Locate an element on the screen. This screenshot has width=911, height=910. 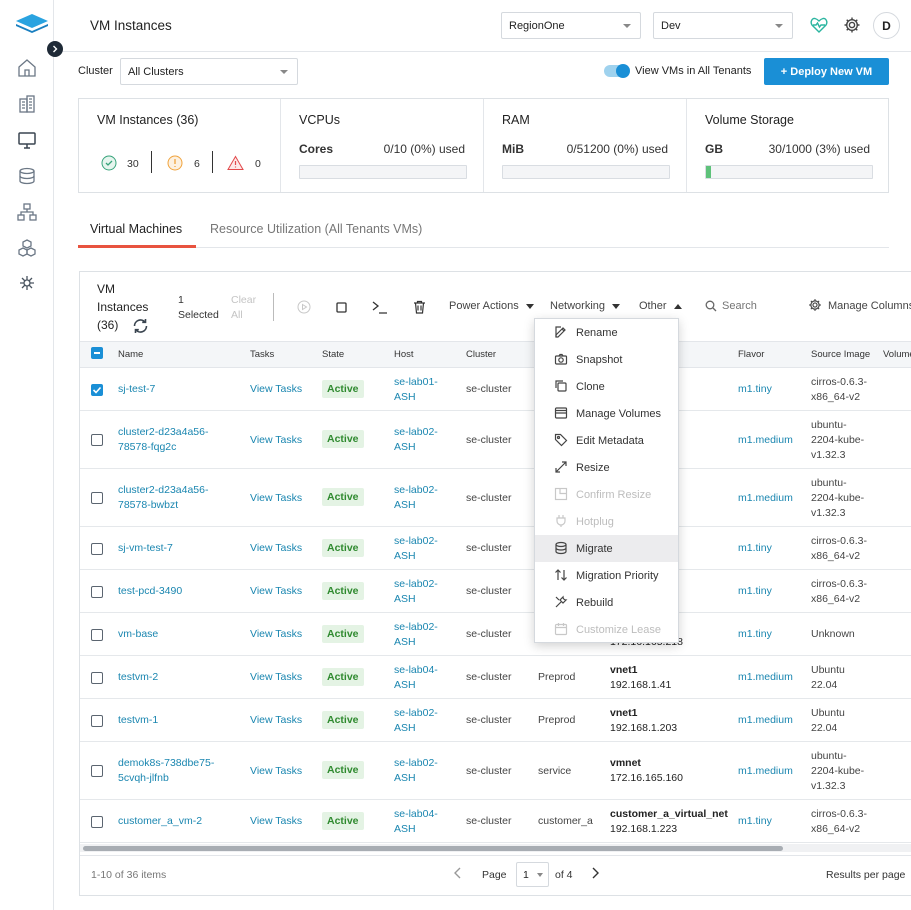
network-icon is located at coordinates (27, 212).